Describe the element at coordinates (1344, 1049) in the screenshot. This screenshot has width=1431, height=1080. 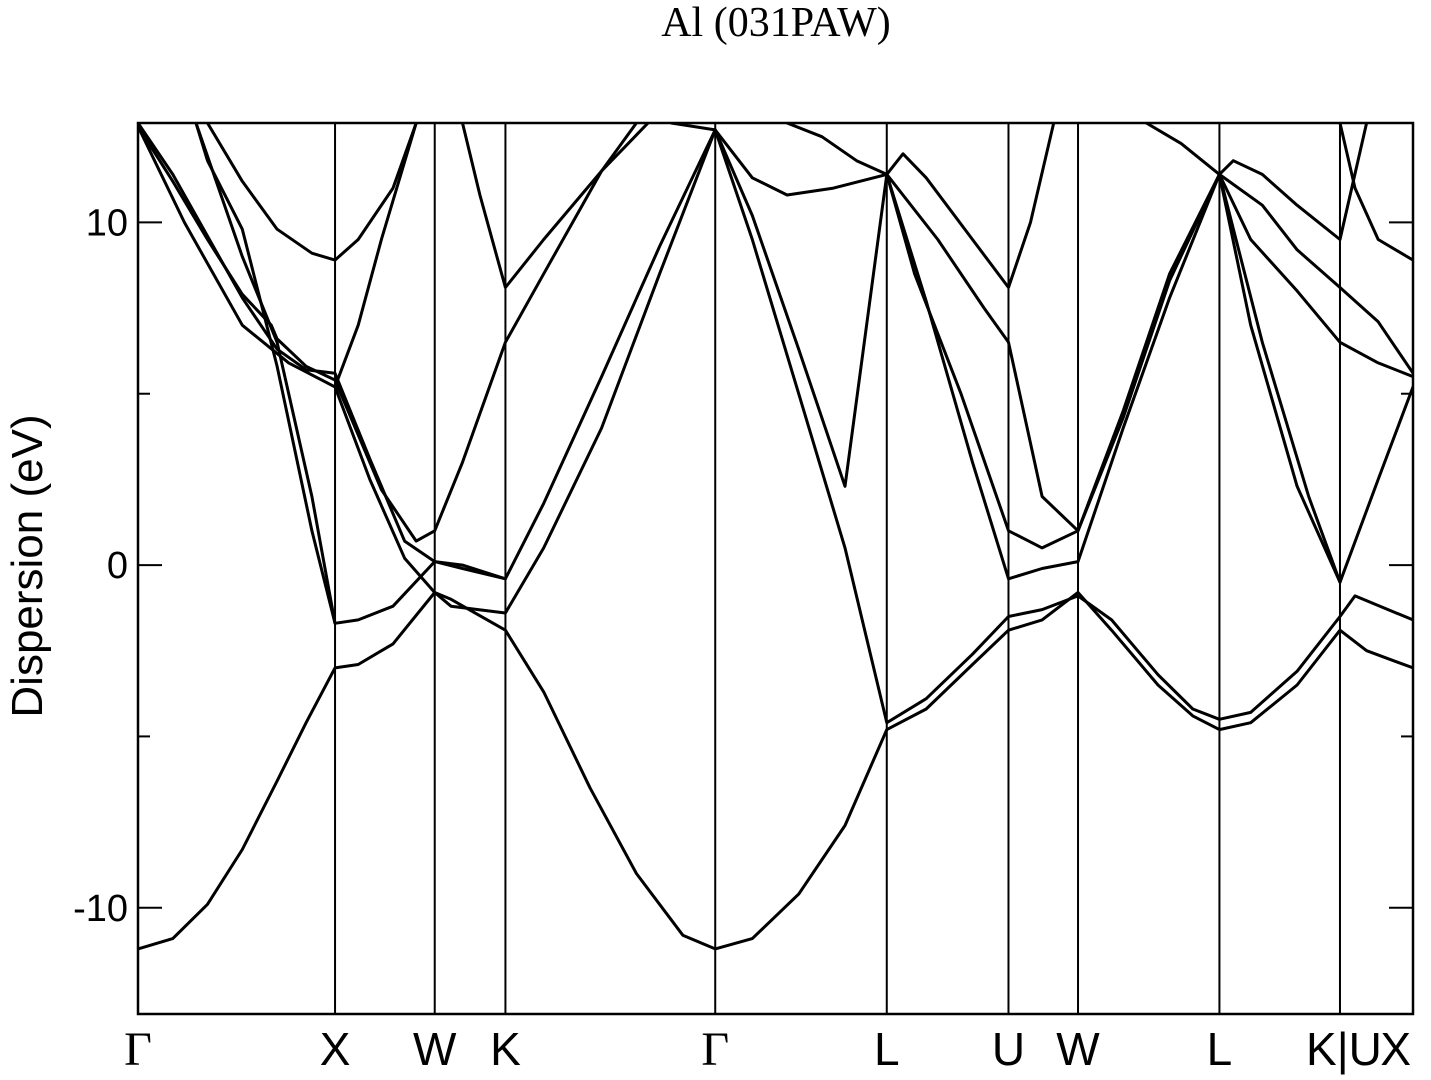
I see `x-tick-label-10: K|U` at that location.